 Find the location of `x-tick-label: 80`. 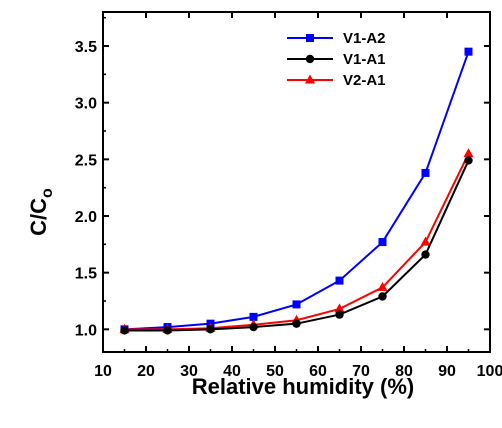

x-tick-label: 80 is located at coordinates (404, 371).